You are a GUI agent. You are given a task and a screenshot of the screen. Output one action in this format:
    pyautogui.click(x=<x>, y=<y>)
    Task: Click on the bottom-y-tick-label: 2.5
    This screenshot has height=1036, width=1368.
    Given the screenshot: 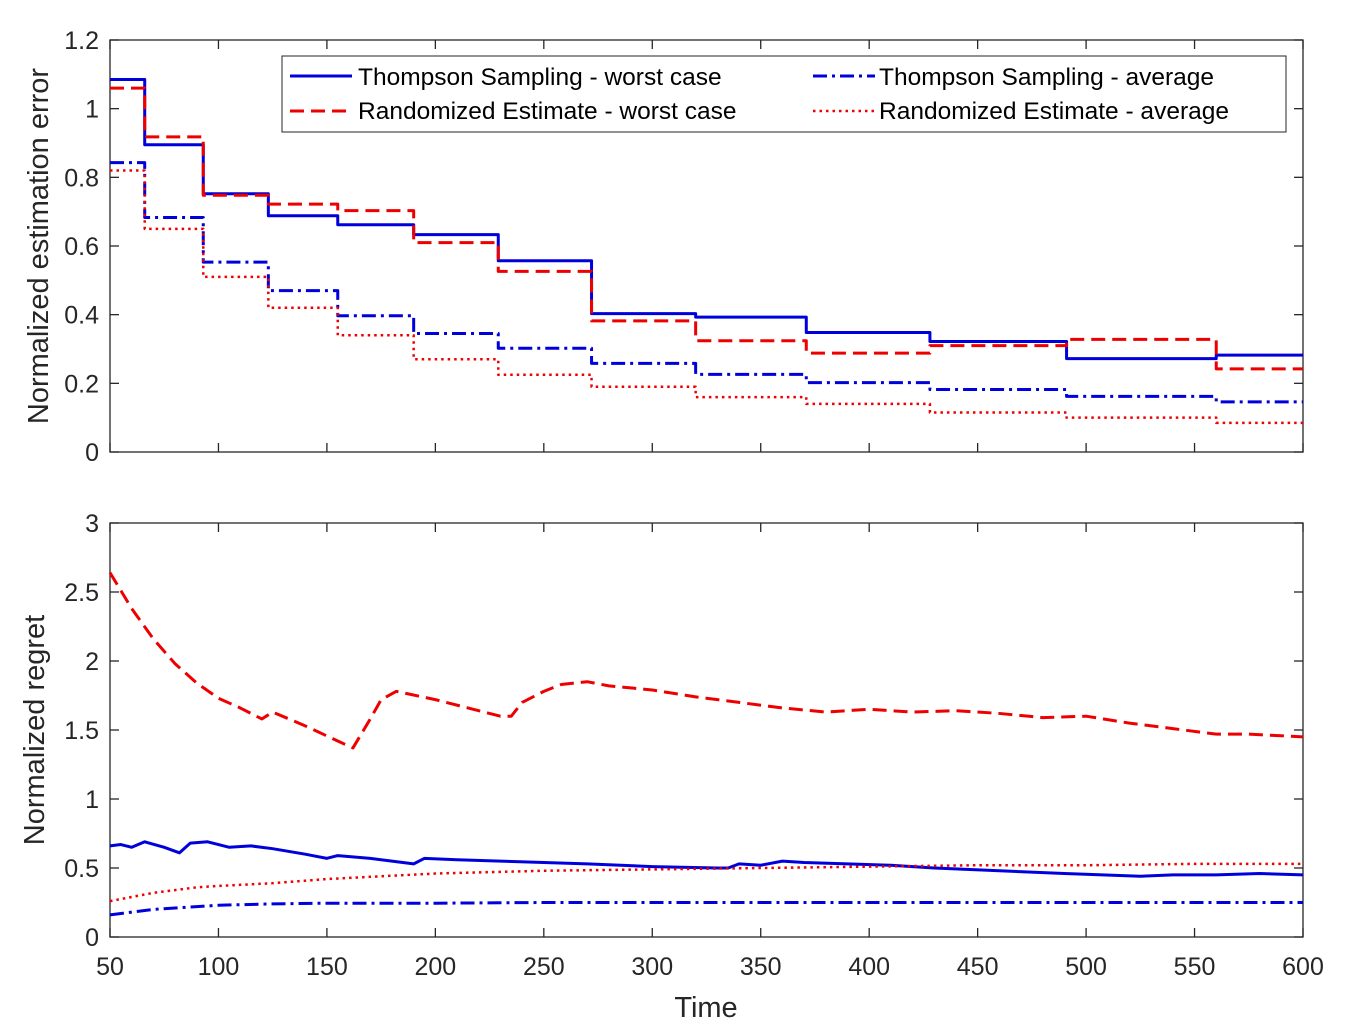 What is the action you would take?
    pyautogui.click(x=81, y=593)
    